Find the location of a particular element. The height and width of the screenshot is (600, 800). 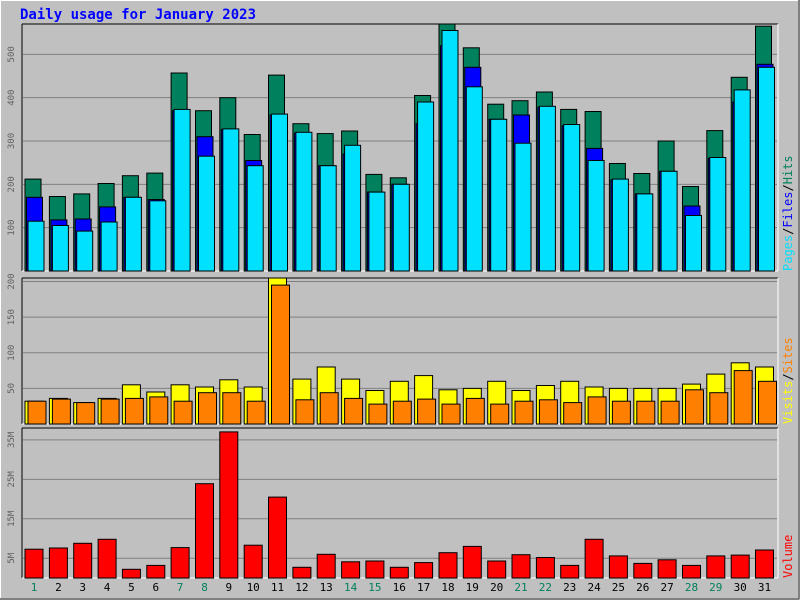

chart-title: Daily usage for January 2023 is located at coordinates (138, 15).